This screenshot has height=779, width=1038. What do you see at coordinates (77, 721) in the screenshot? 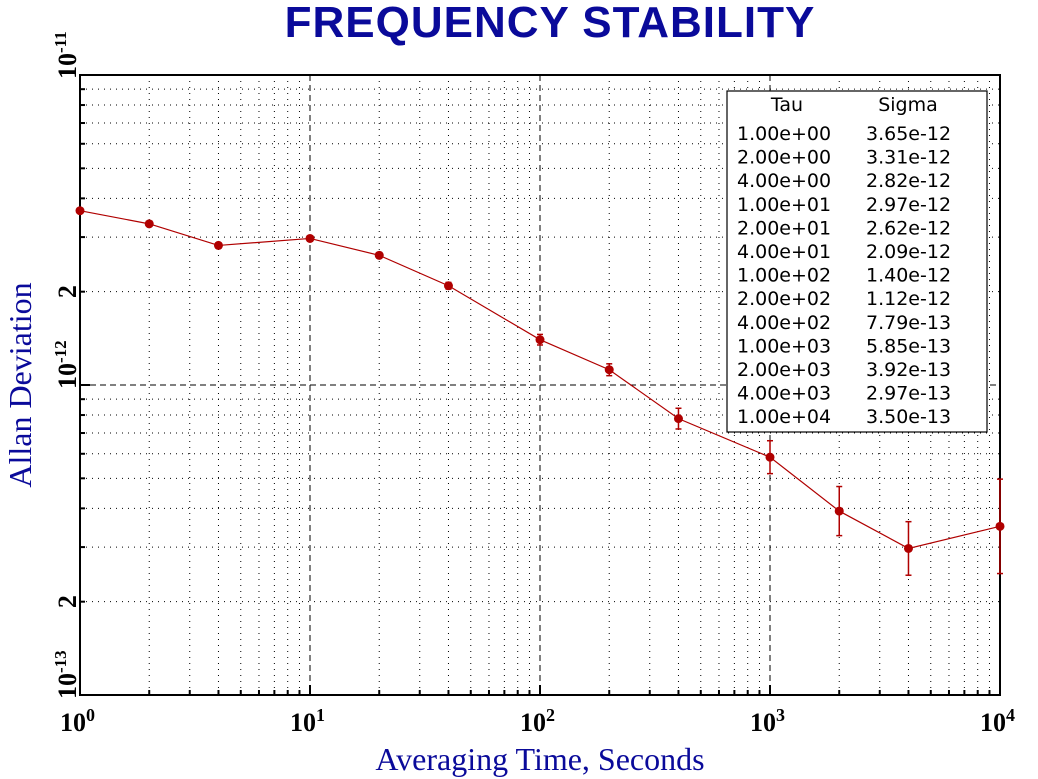
I see `x-tick-label: 10⁰` at bounding box center [77, 721].